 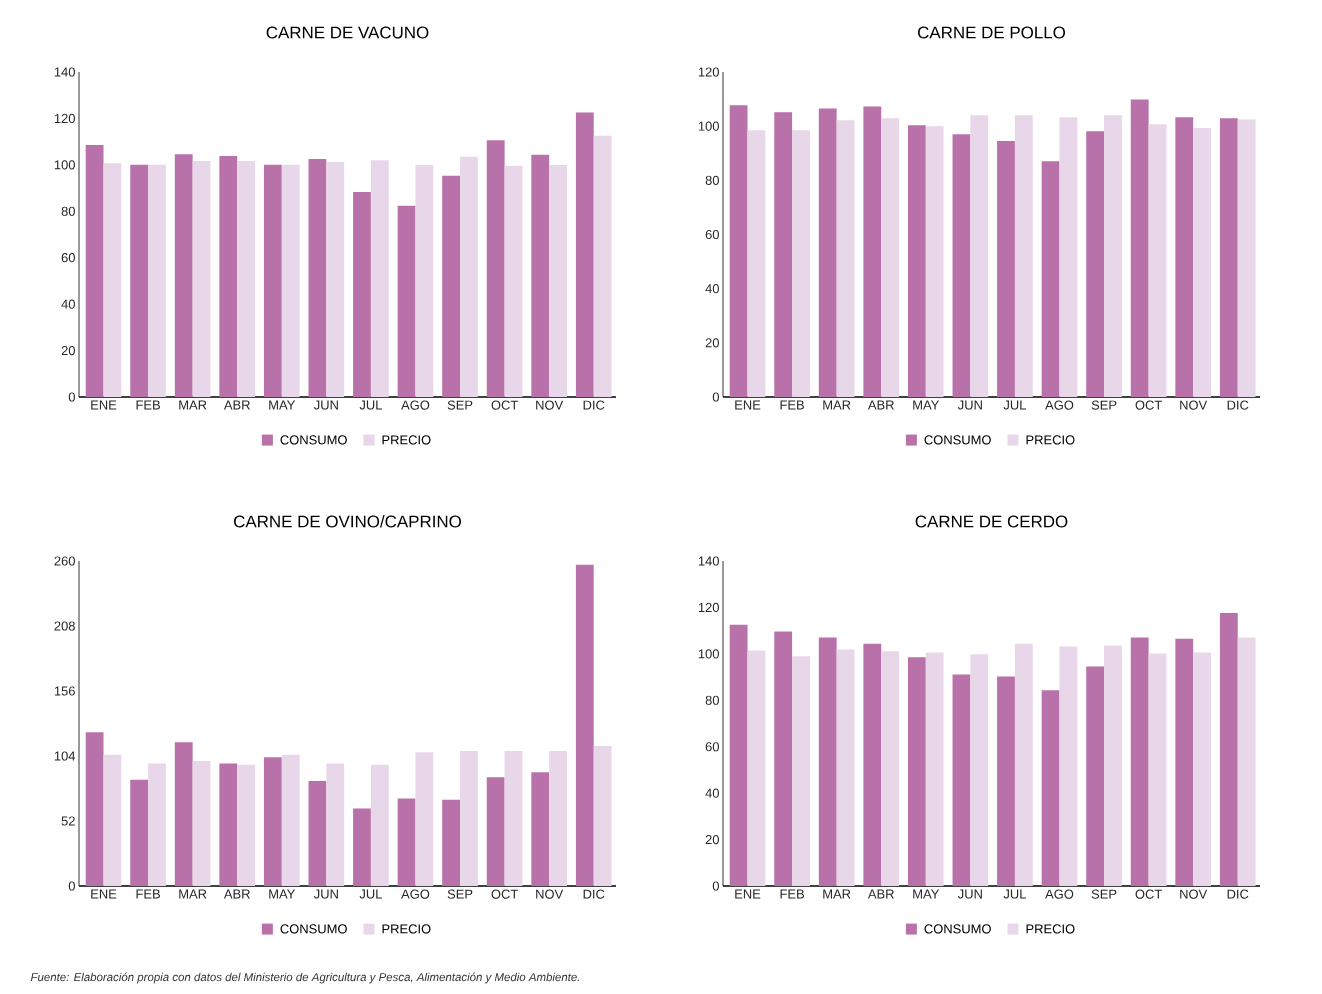 I want to click on y-tick-label: 120, so click(x=708, y=72).